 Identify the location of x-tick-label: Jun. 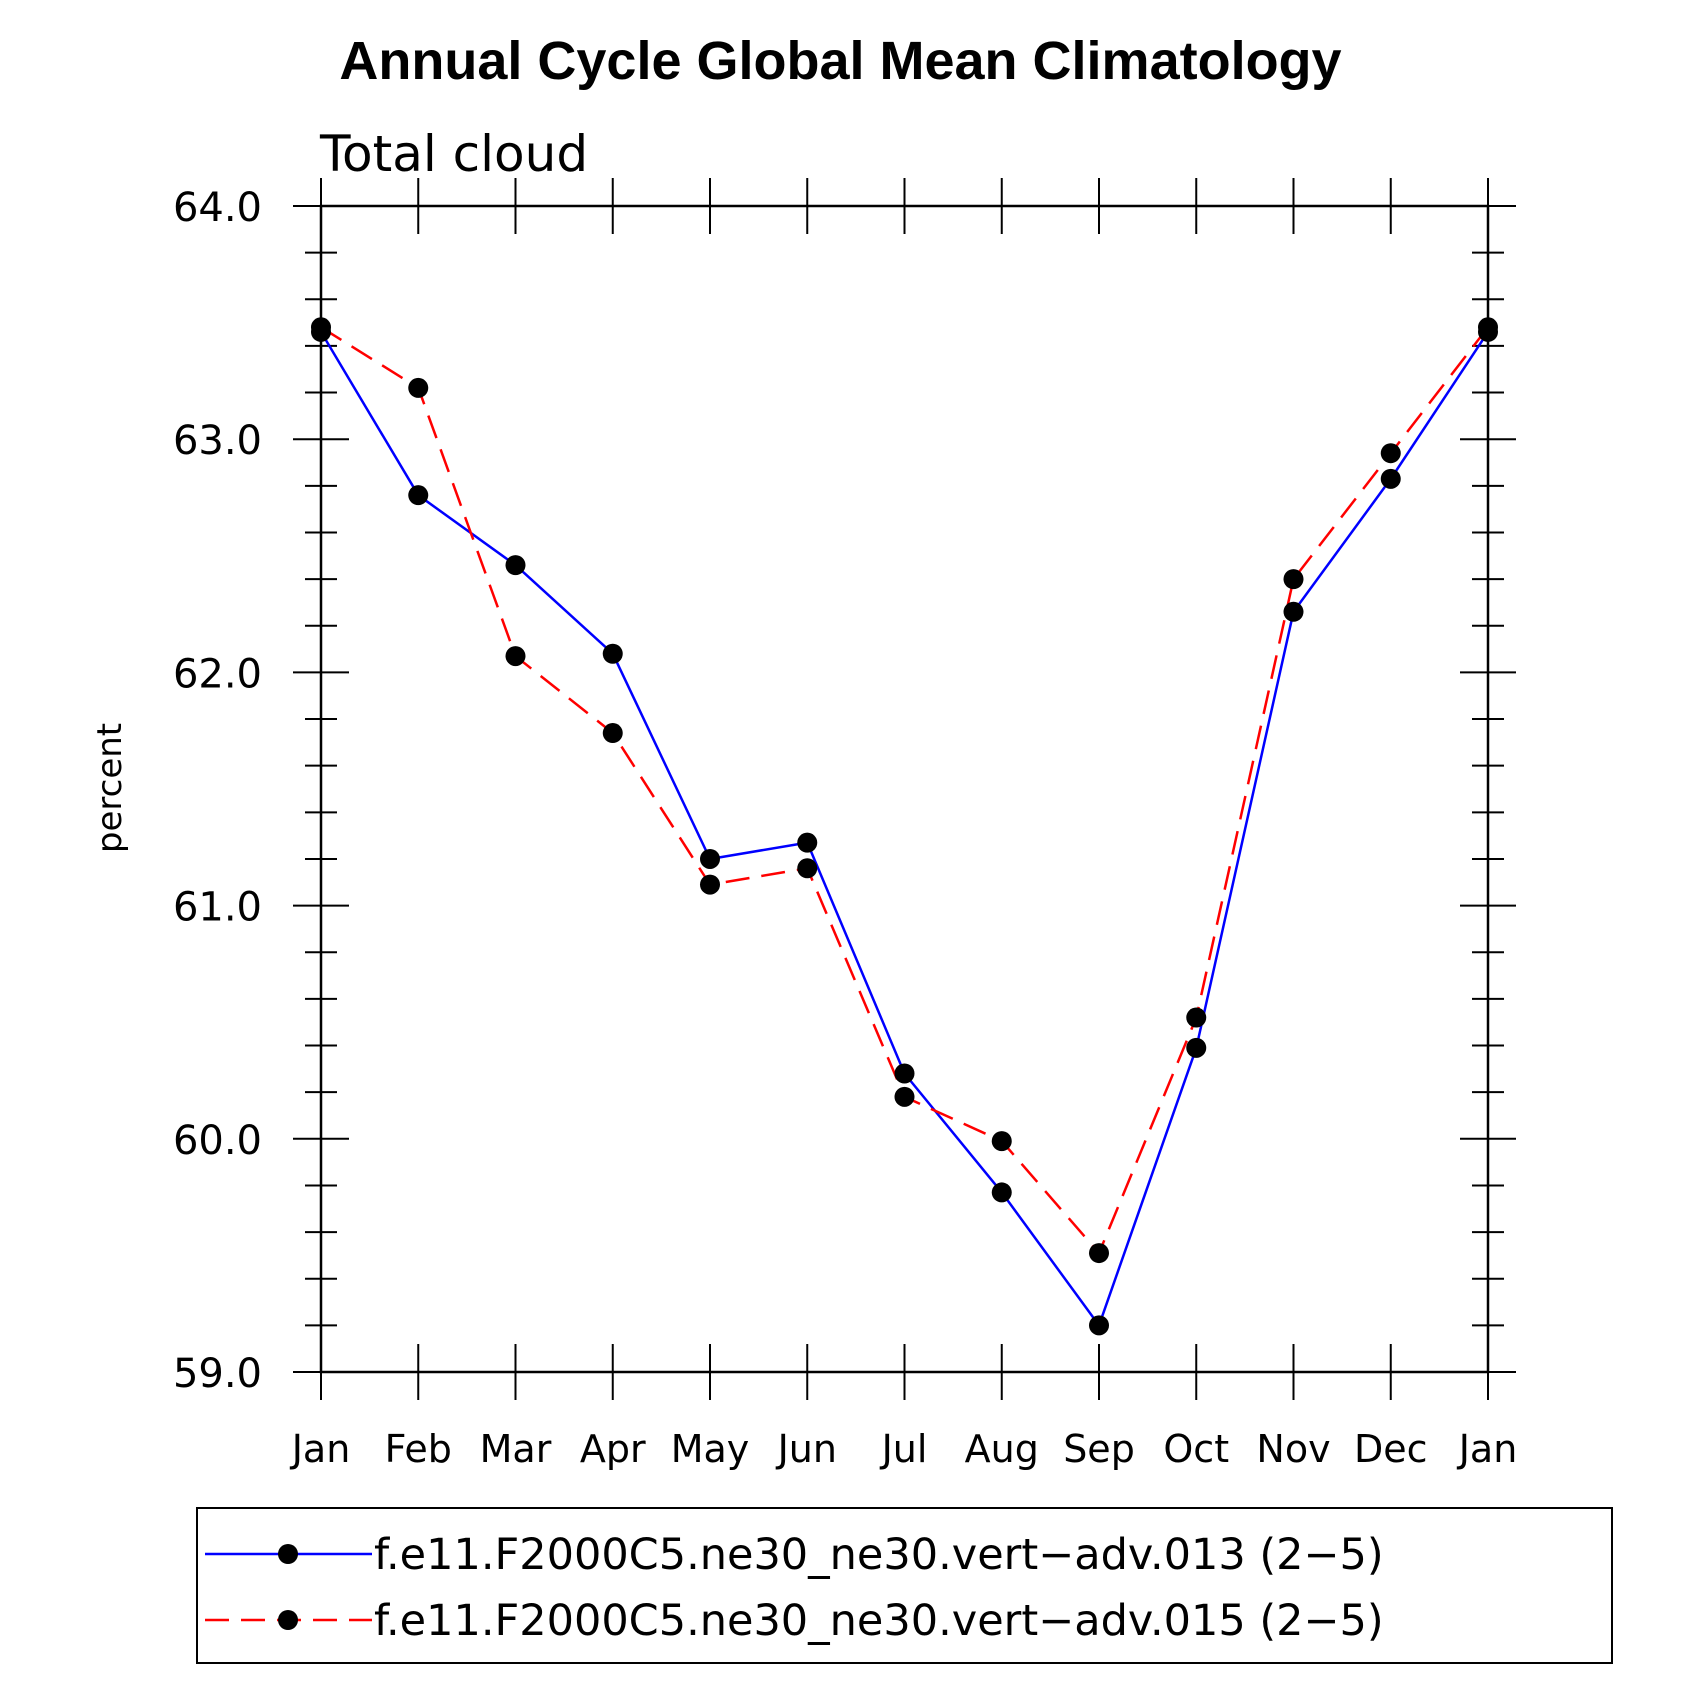
(806, 1449).